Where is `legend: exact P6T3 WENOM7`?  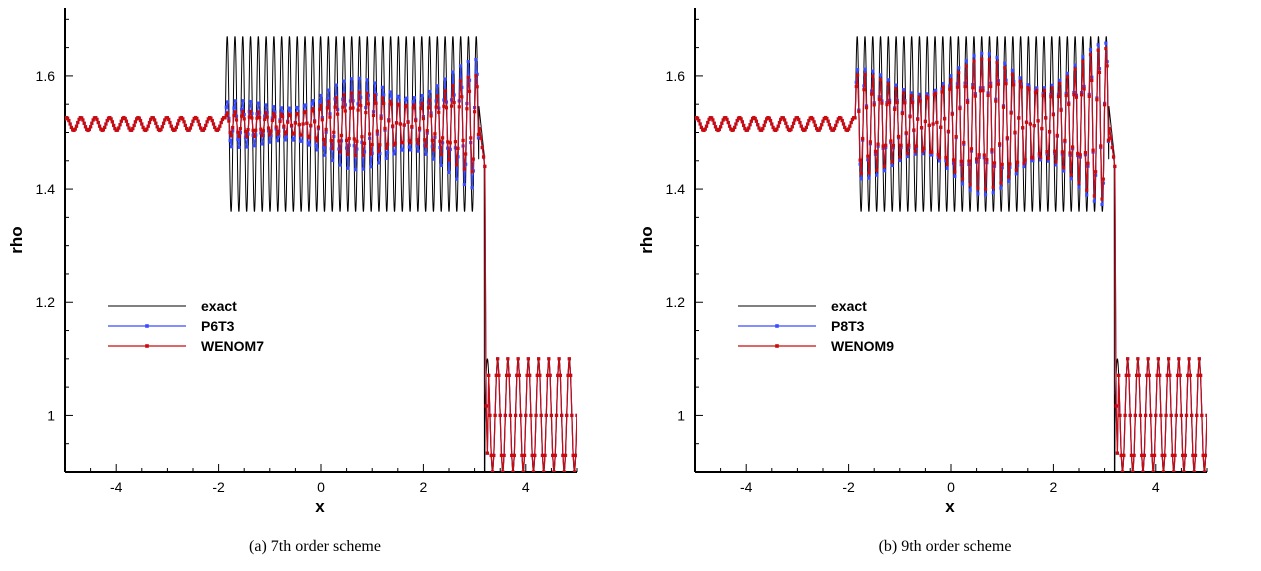 legend: exact P6T3 WENOM7 is located at coordinates (186, 326).